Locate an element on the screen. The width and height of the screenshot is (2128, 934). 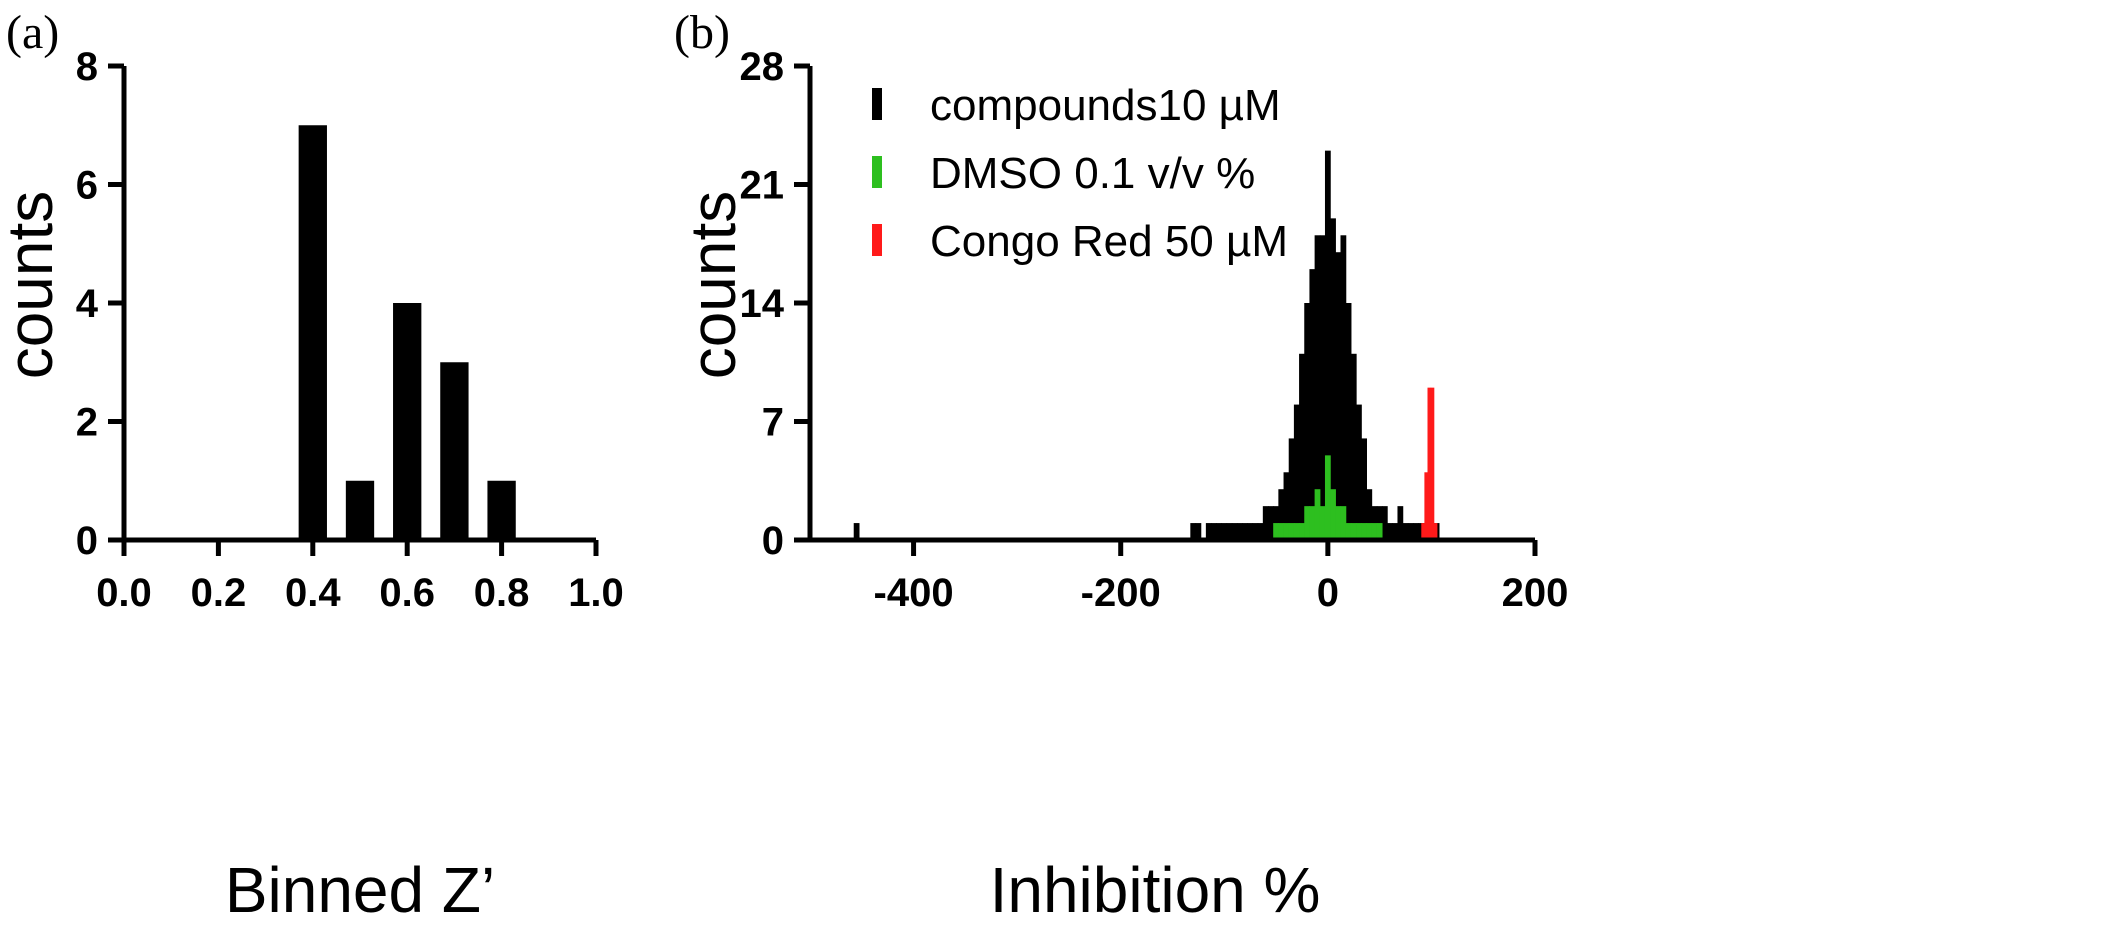
y-axis-title-a: counts is located at coordinates (33, 285).